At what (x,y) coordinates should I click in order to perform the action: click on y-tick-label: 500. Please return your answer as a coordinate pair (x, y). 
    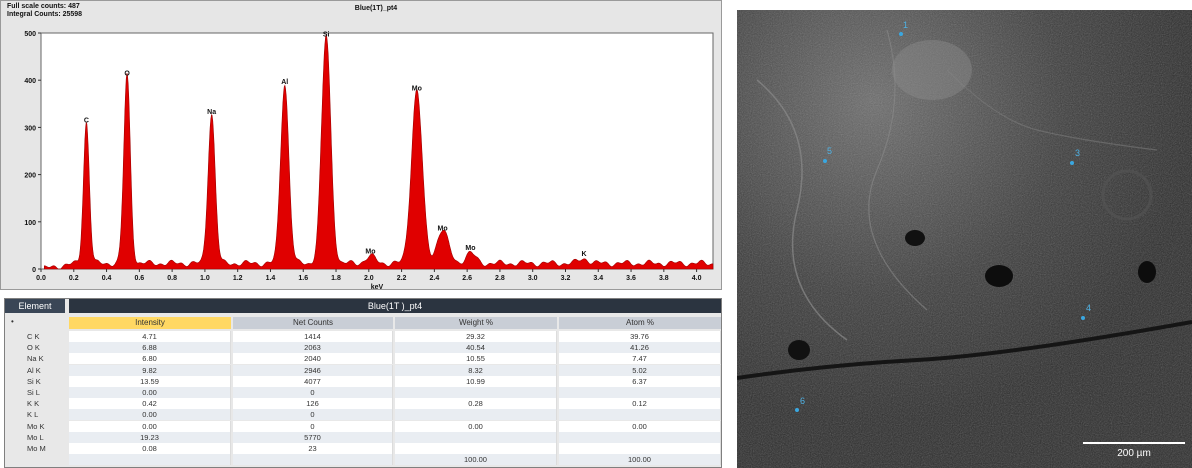
    Looking at the image, I should click on (30, 34).